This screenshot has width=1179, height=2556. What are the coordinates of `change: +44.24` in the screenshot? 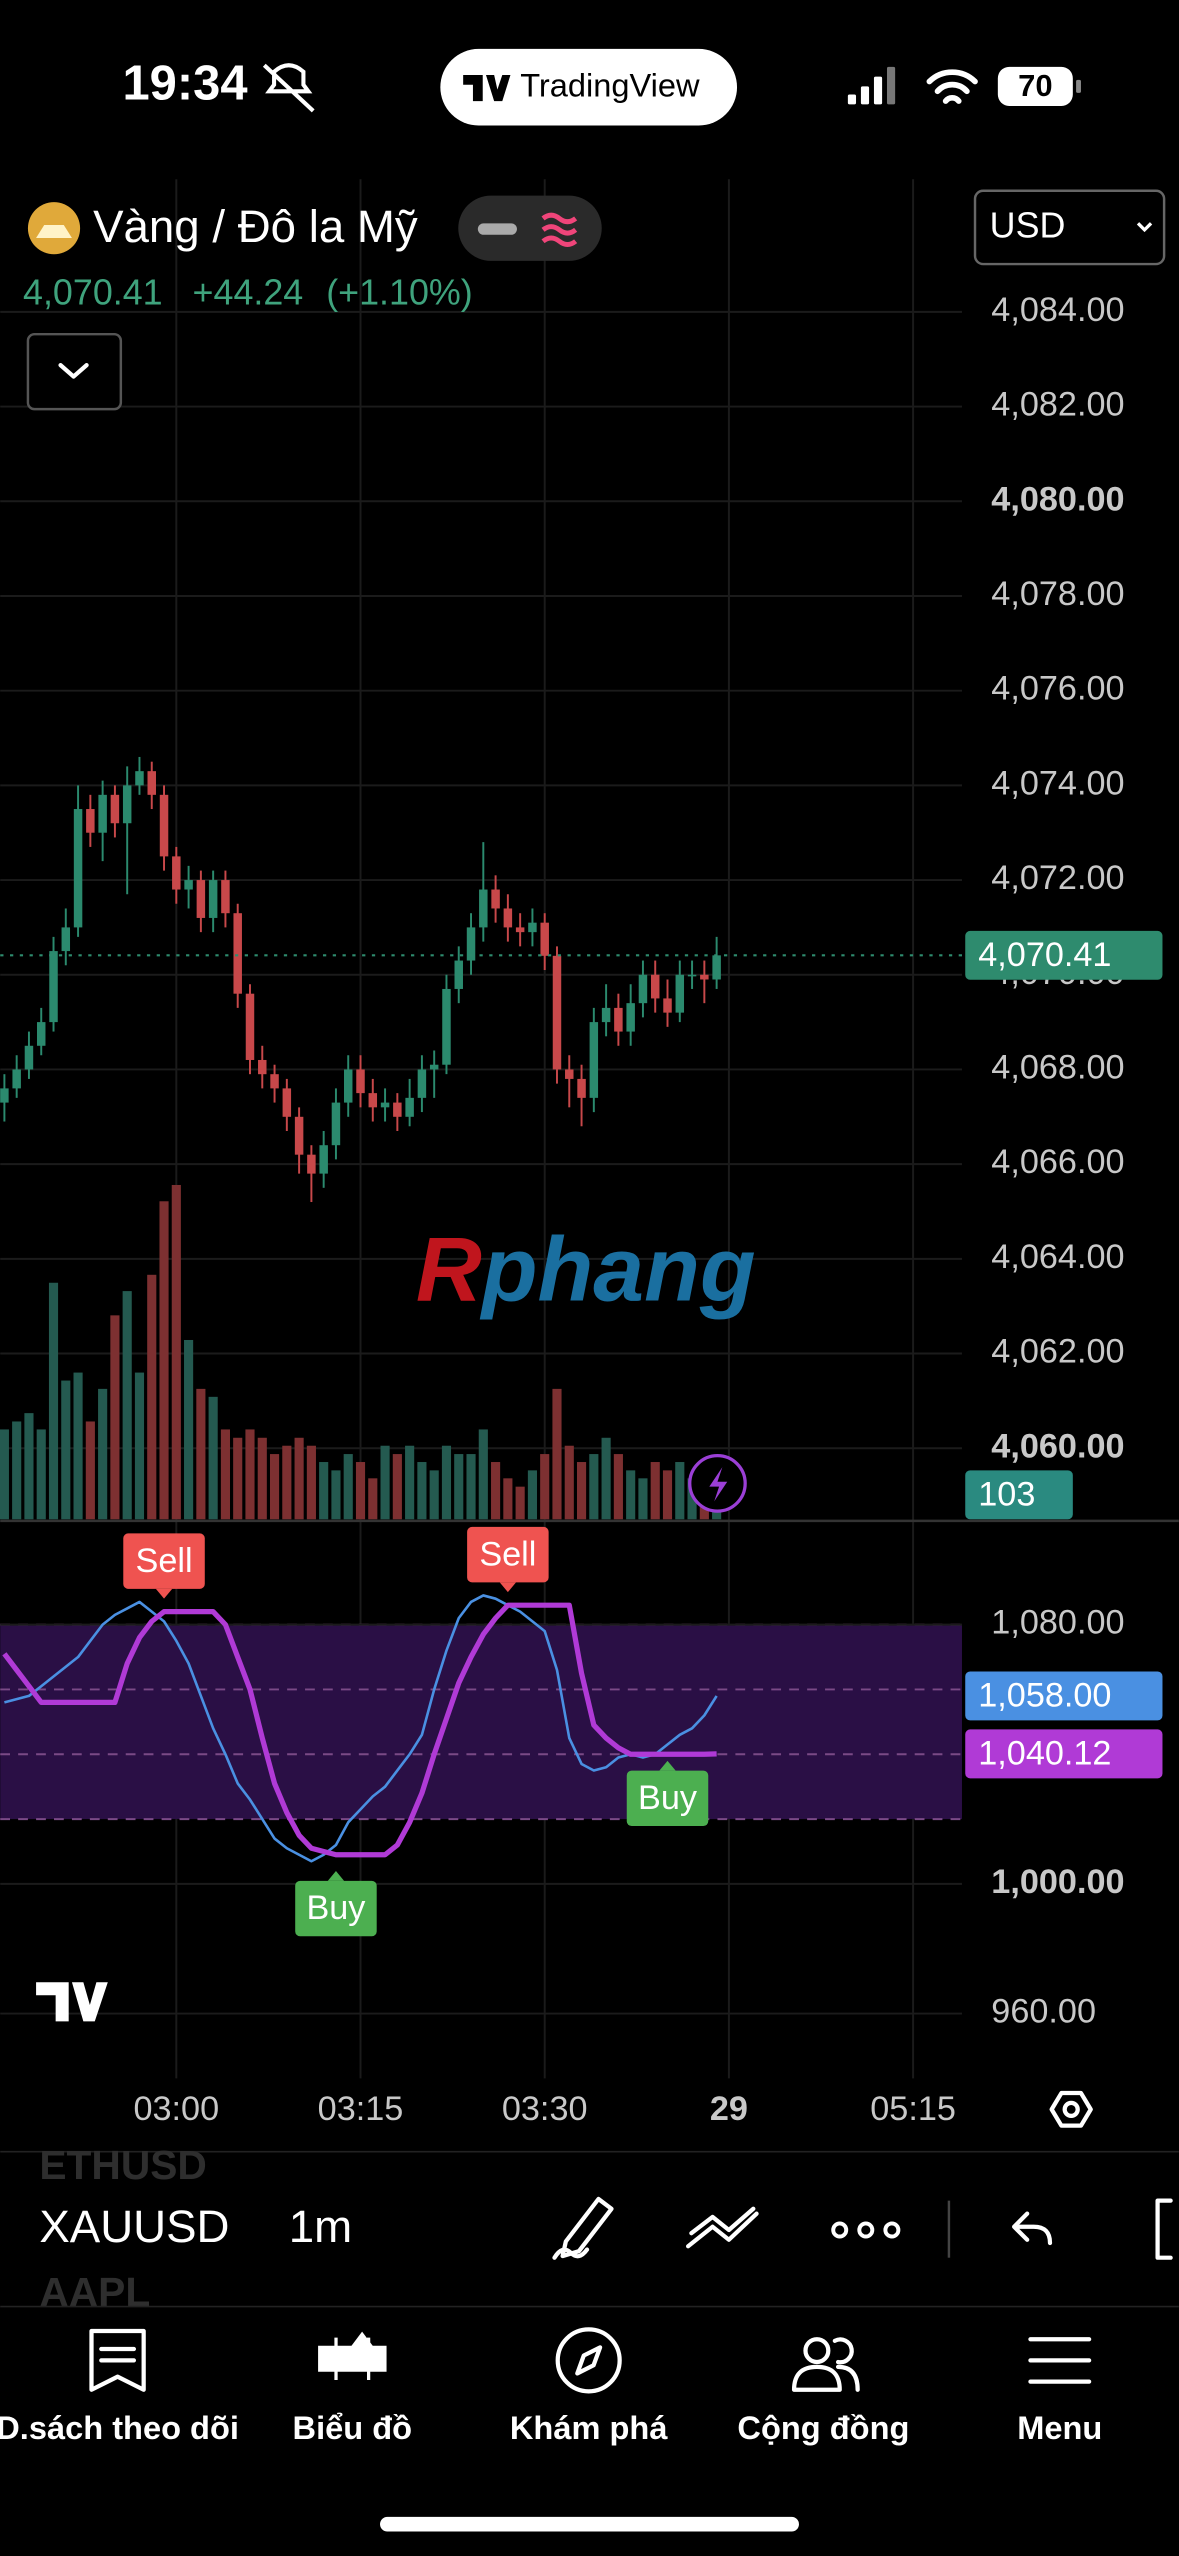 It's located at (248, 293).